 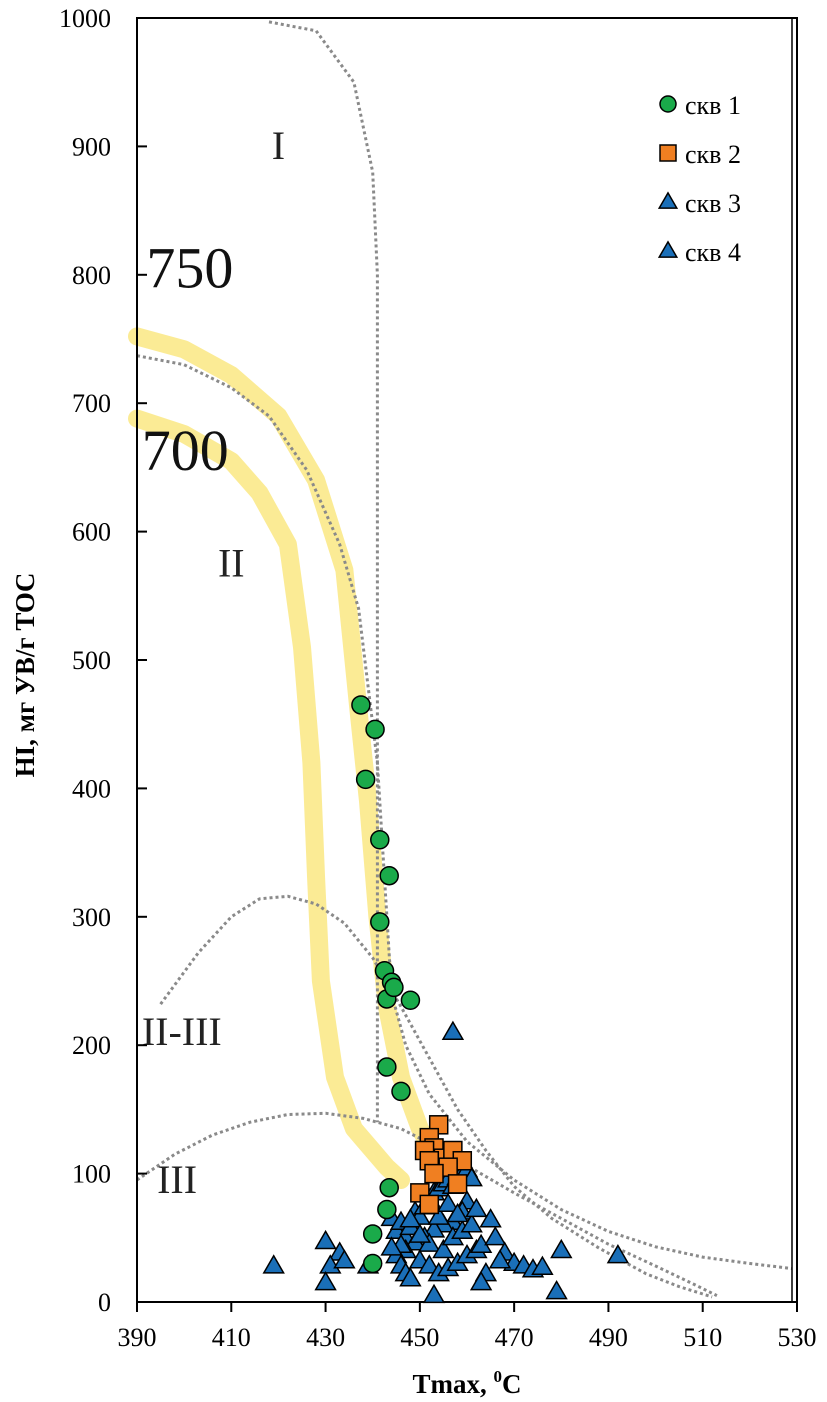 What do you see at coordinates (85, 18) in the screenshot?
I see `y-tick-label-1000: 1000` at bounding box center [85, 18].